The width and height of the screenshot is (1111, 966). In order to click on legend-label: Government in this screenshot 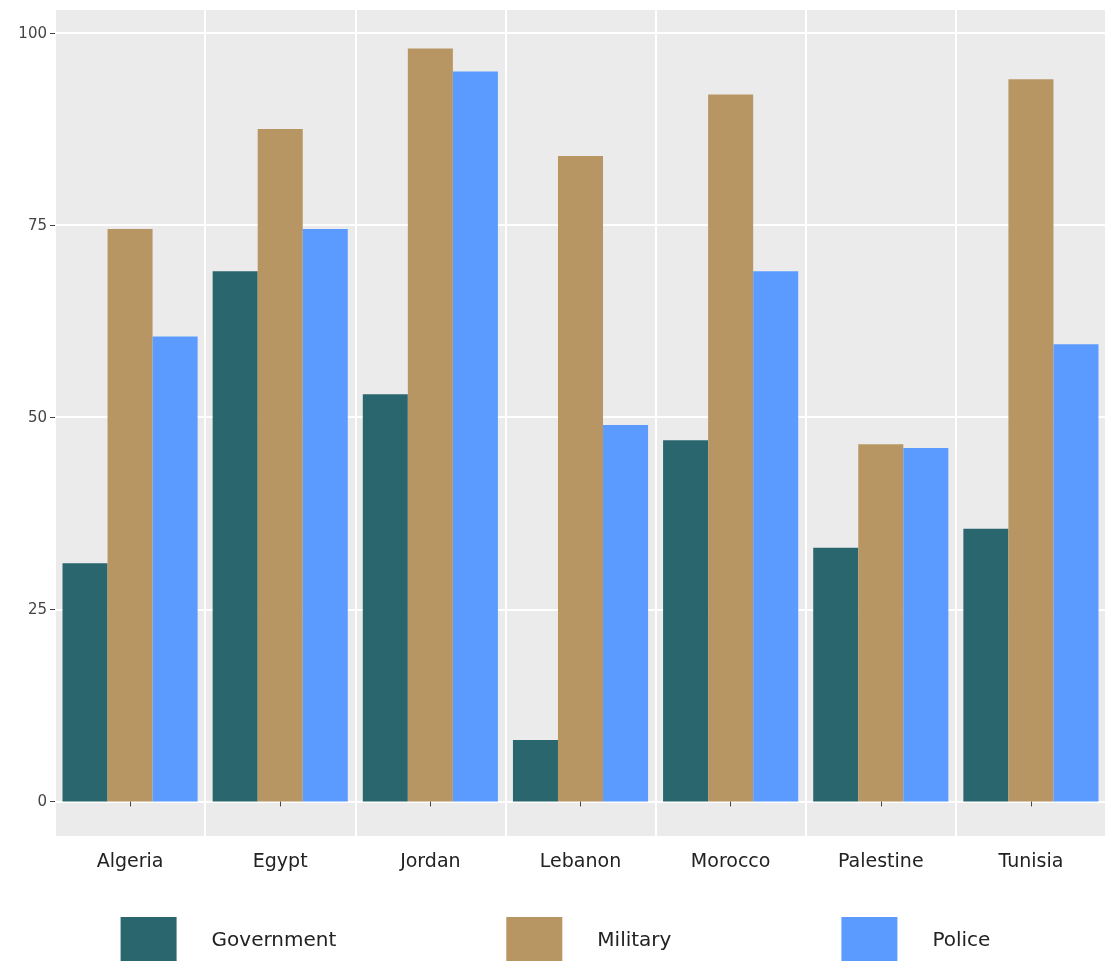, I will do `click(274, 939)`.